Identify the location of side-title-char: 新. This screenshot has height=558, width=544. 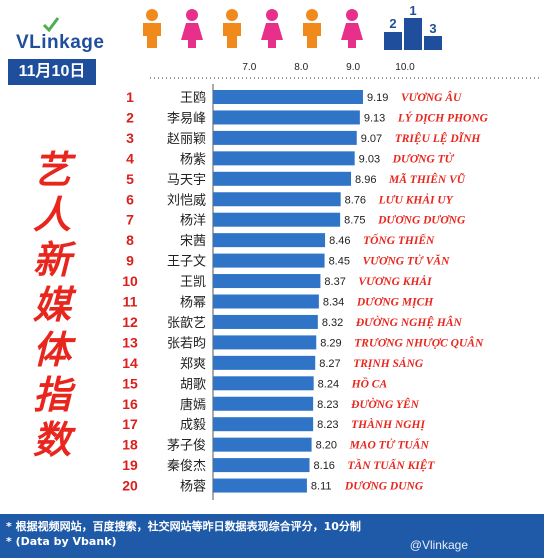
(51, 260).